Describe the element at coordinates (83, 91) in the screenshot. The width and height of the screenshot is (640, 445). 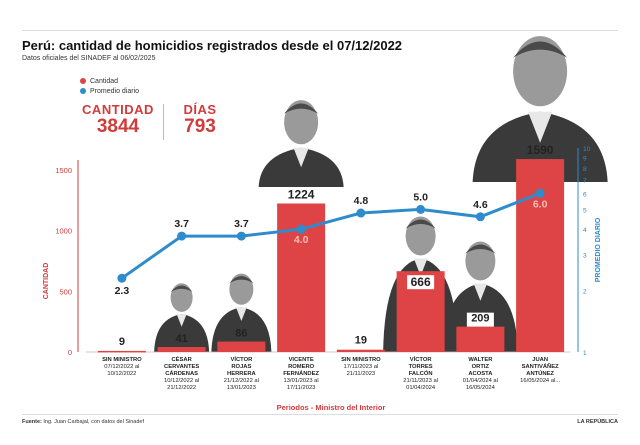
I see `legend-swatch-promedio` at that location.